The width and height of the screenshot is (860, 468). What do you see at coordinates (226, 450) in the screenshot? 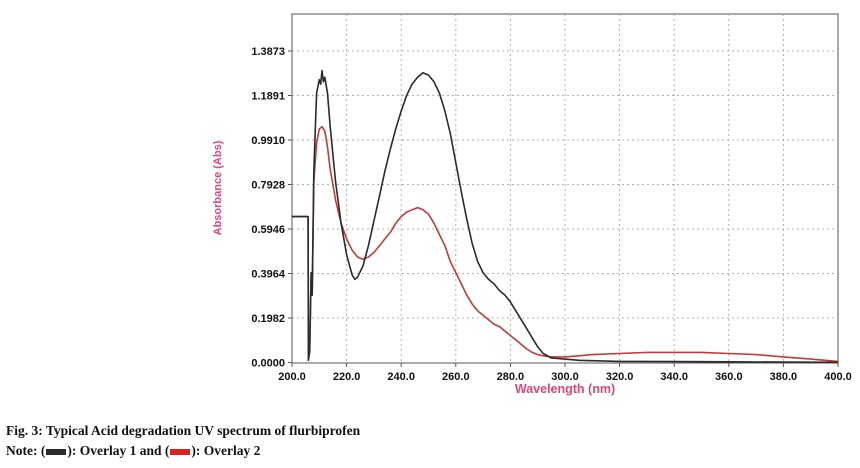
I see `note-overlay-2: ): Overlay 2` at bounding box center [226, 450].